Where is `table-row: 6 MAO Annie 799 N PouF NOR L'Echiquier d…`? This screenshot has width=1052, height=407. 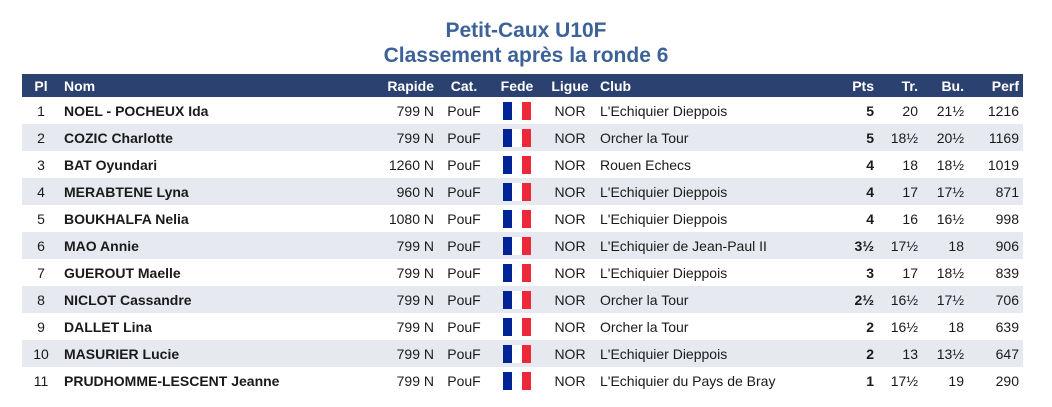
table-row: 6 MAO Annie 799 N PouF NOR L'Echiquier d… is located at coordinates (522, 245).